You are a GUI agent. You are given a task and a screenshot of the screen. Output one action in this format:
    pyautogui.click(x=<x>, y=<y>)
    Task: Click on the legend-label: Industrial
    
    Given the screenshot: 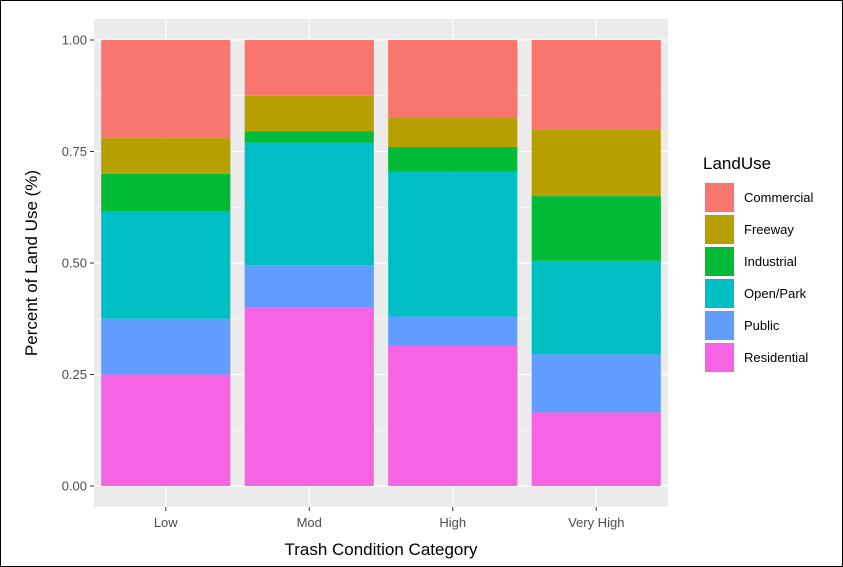 What is the action you would take?
    pyautogui.click(x=770, y=261)
    